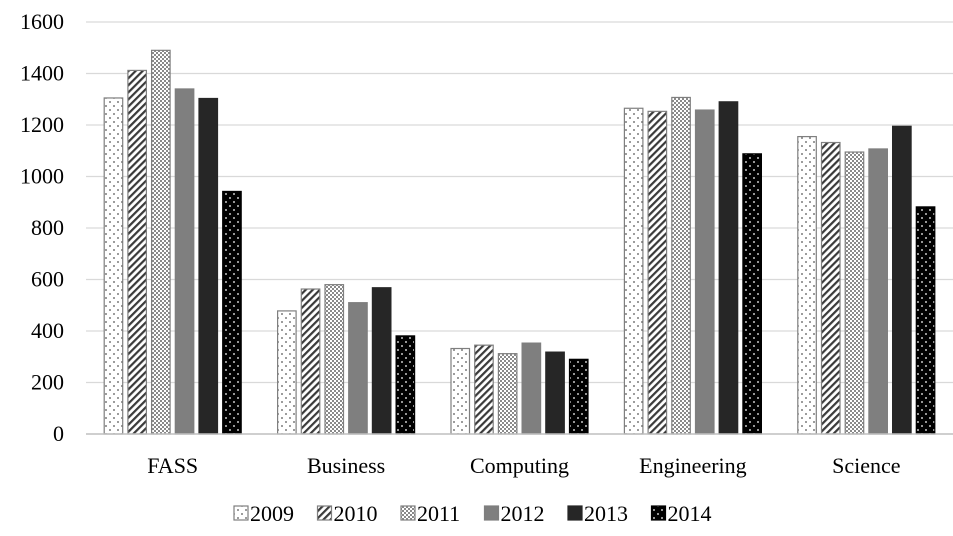  Describe the element at coordinates (172, 465) in the screenshot. I see `x-category-label: FASS` at that location.